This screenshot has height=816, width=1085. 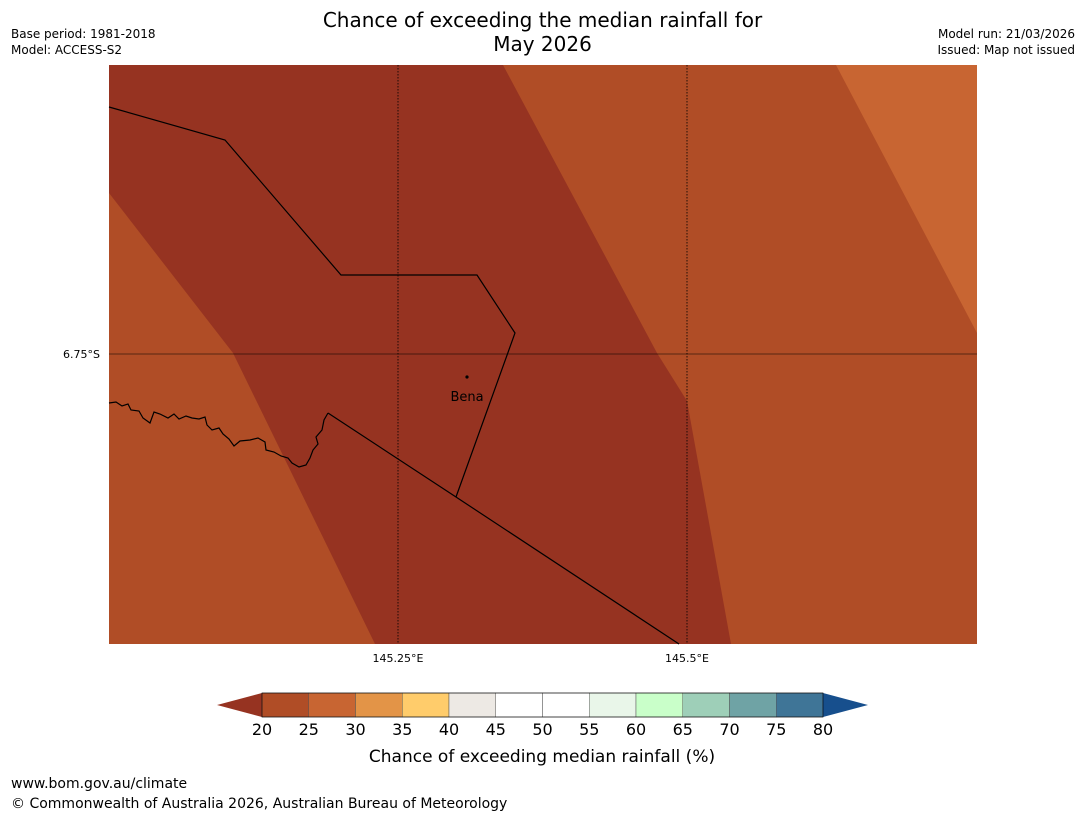 What do you see at coordinates (309, 729) in the screenshot?
I see `colorbar-tick-label: 25` at bounding box center [309, 729].